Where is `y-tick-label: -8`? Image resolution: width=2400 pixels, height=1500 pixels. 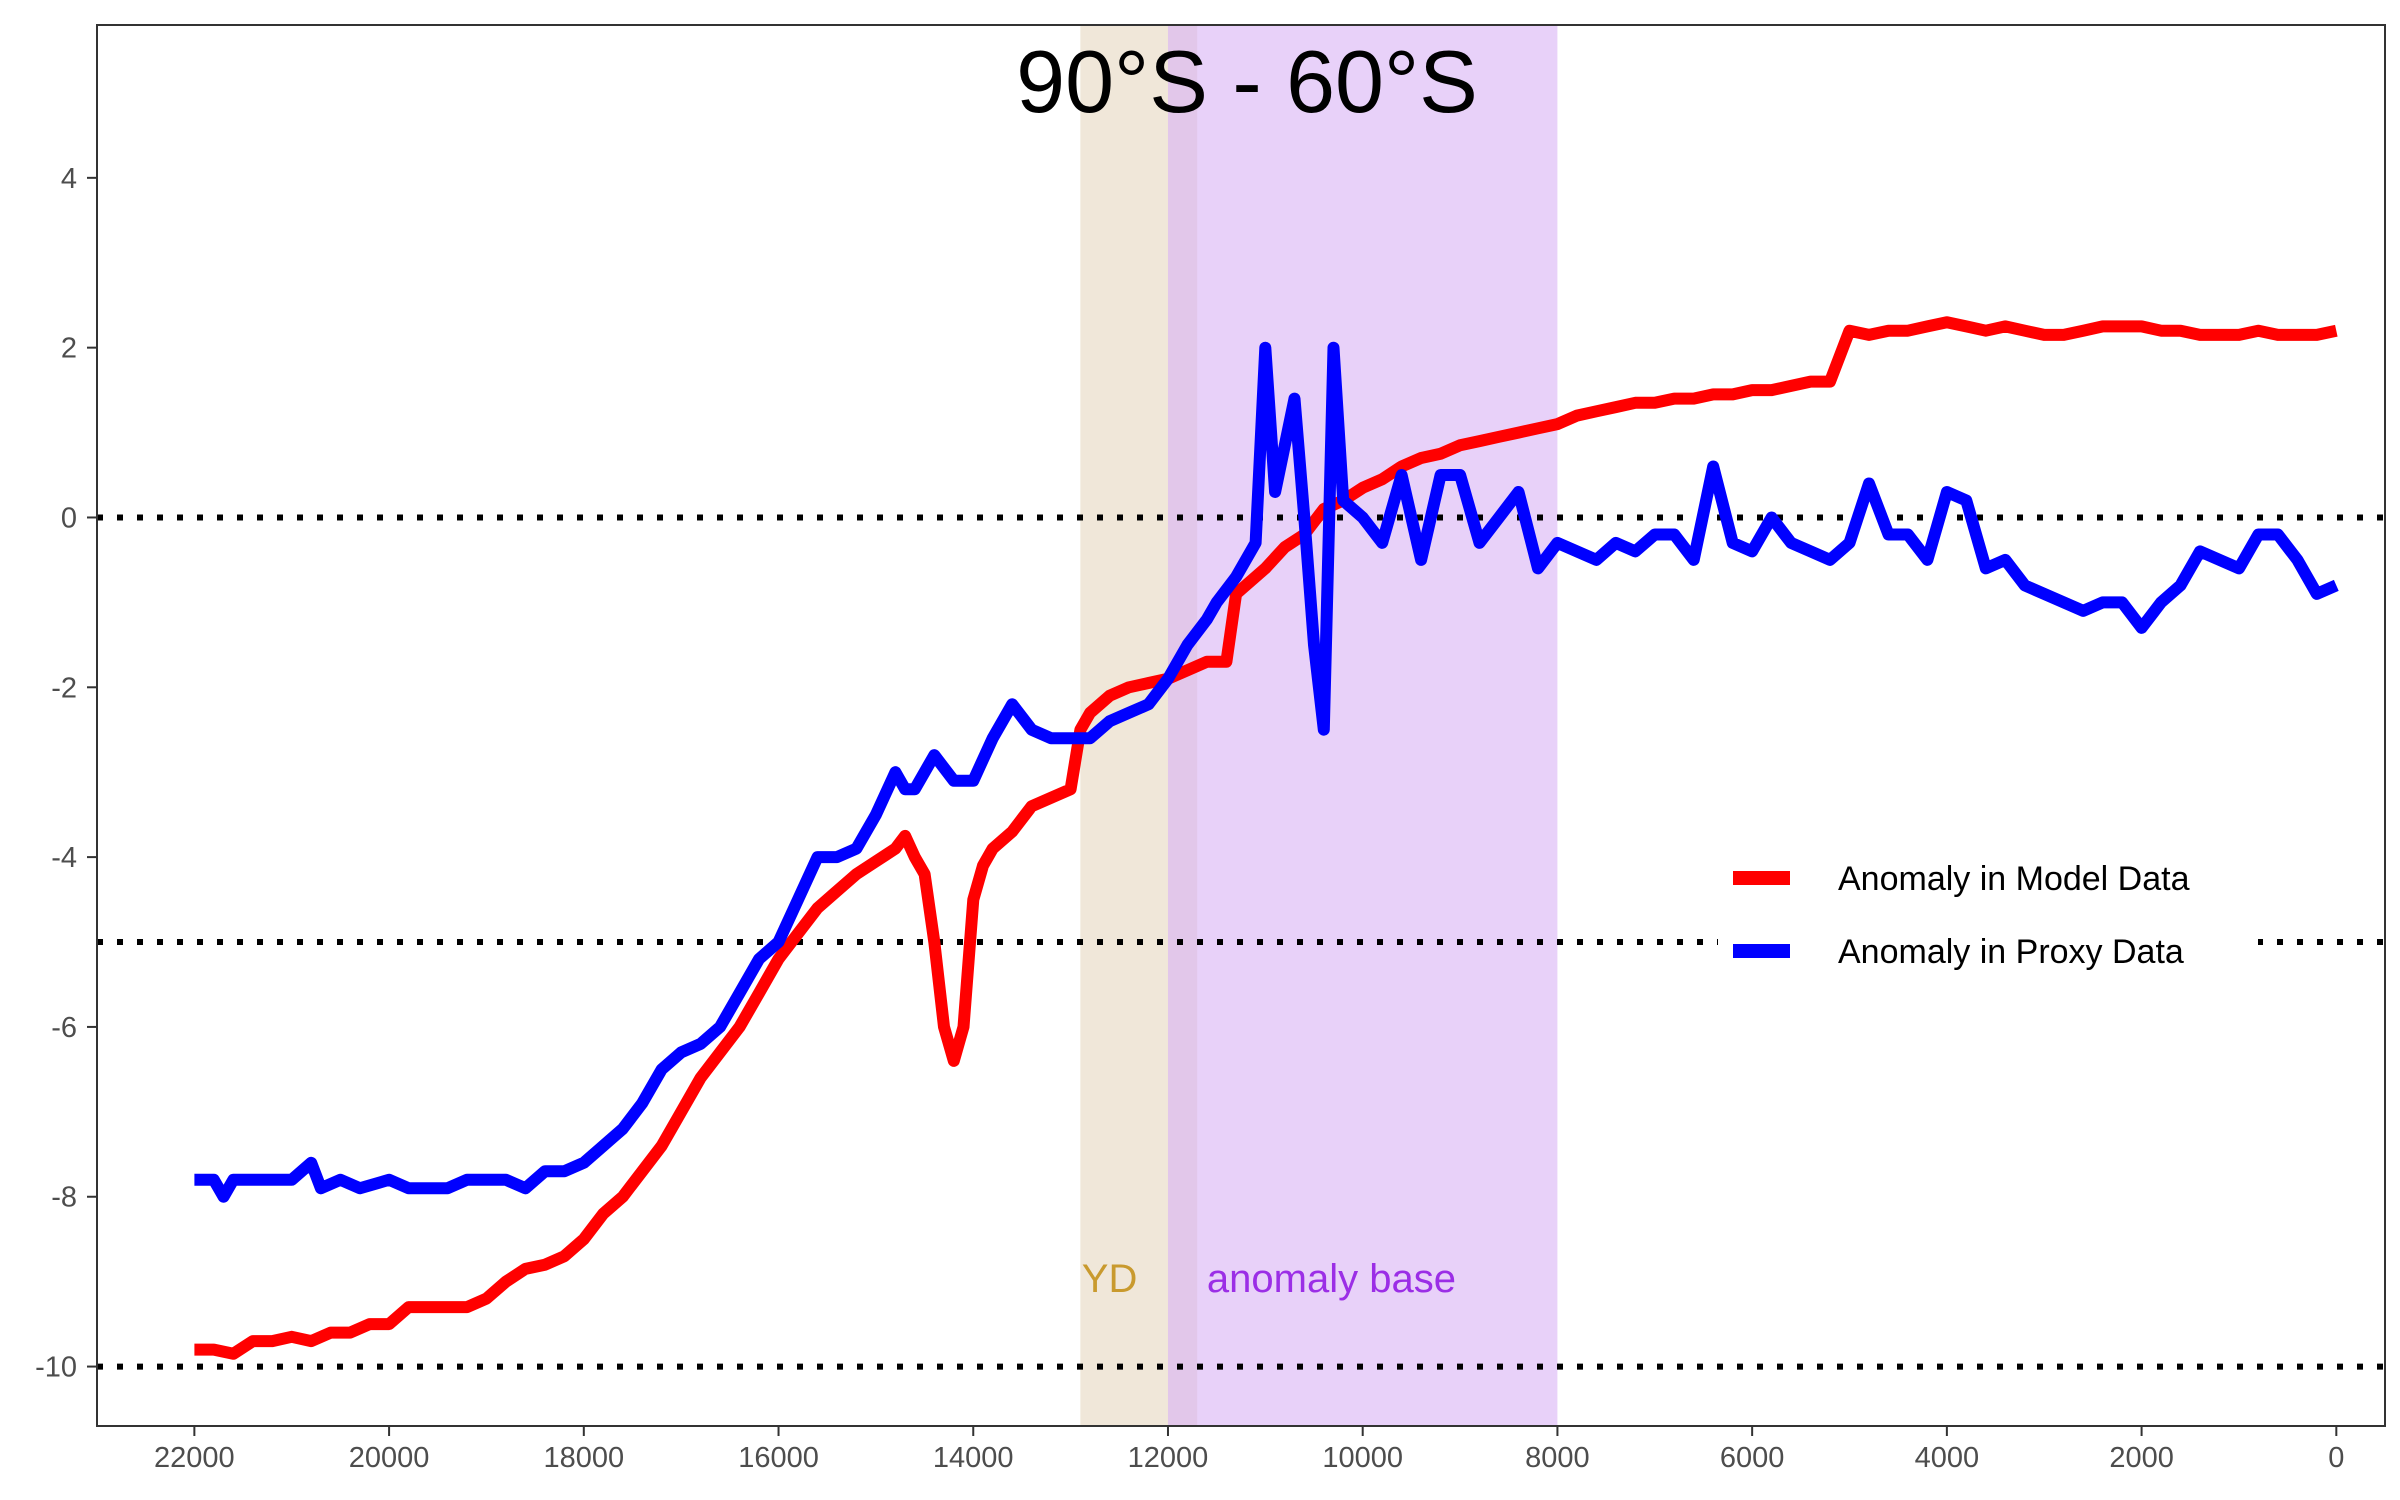
y-tick-label: -8 is located at coordinates (64, 1198).